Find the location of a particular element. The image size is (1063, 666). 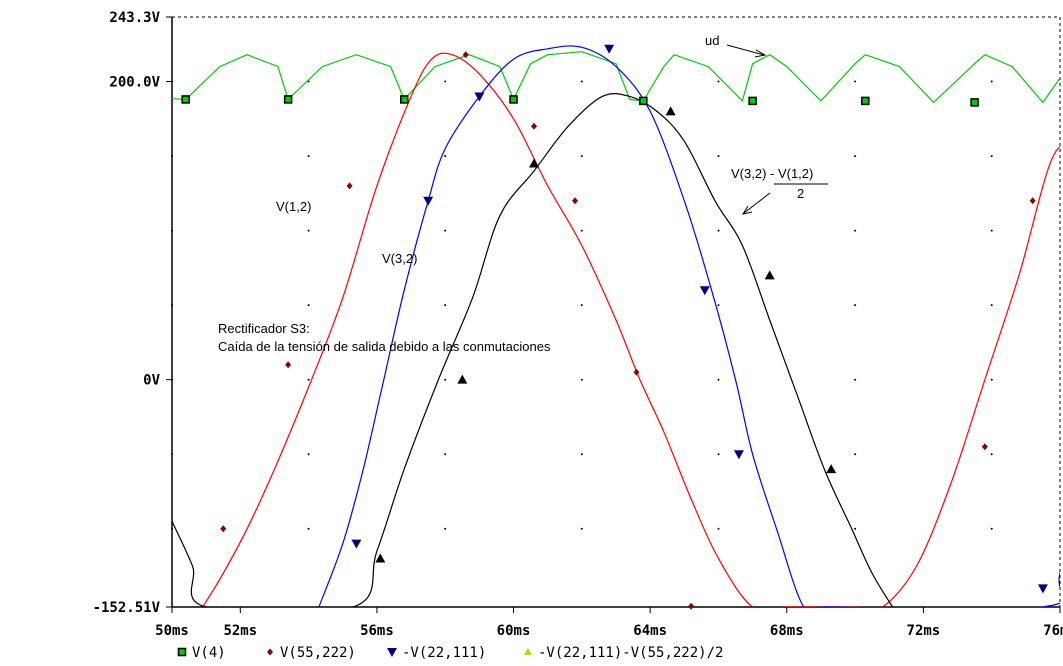

x-tick-label: 50ms is located at coordinates (172, 631).